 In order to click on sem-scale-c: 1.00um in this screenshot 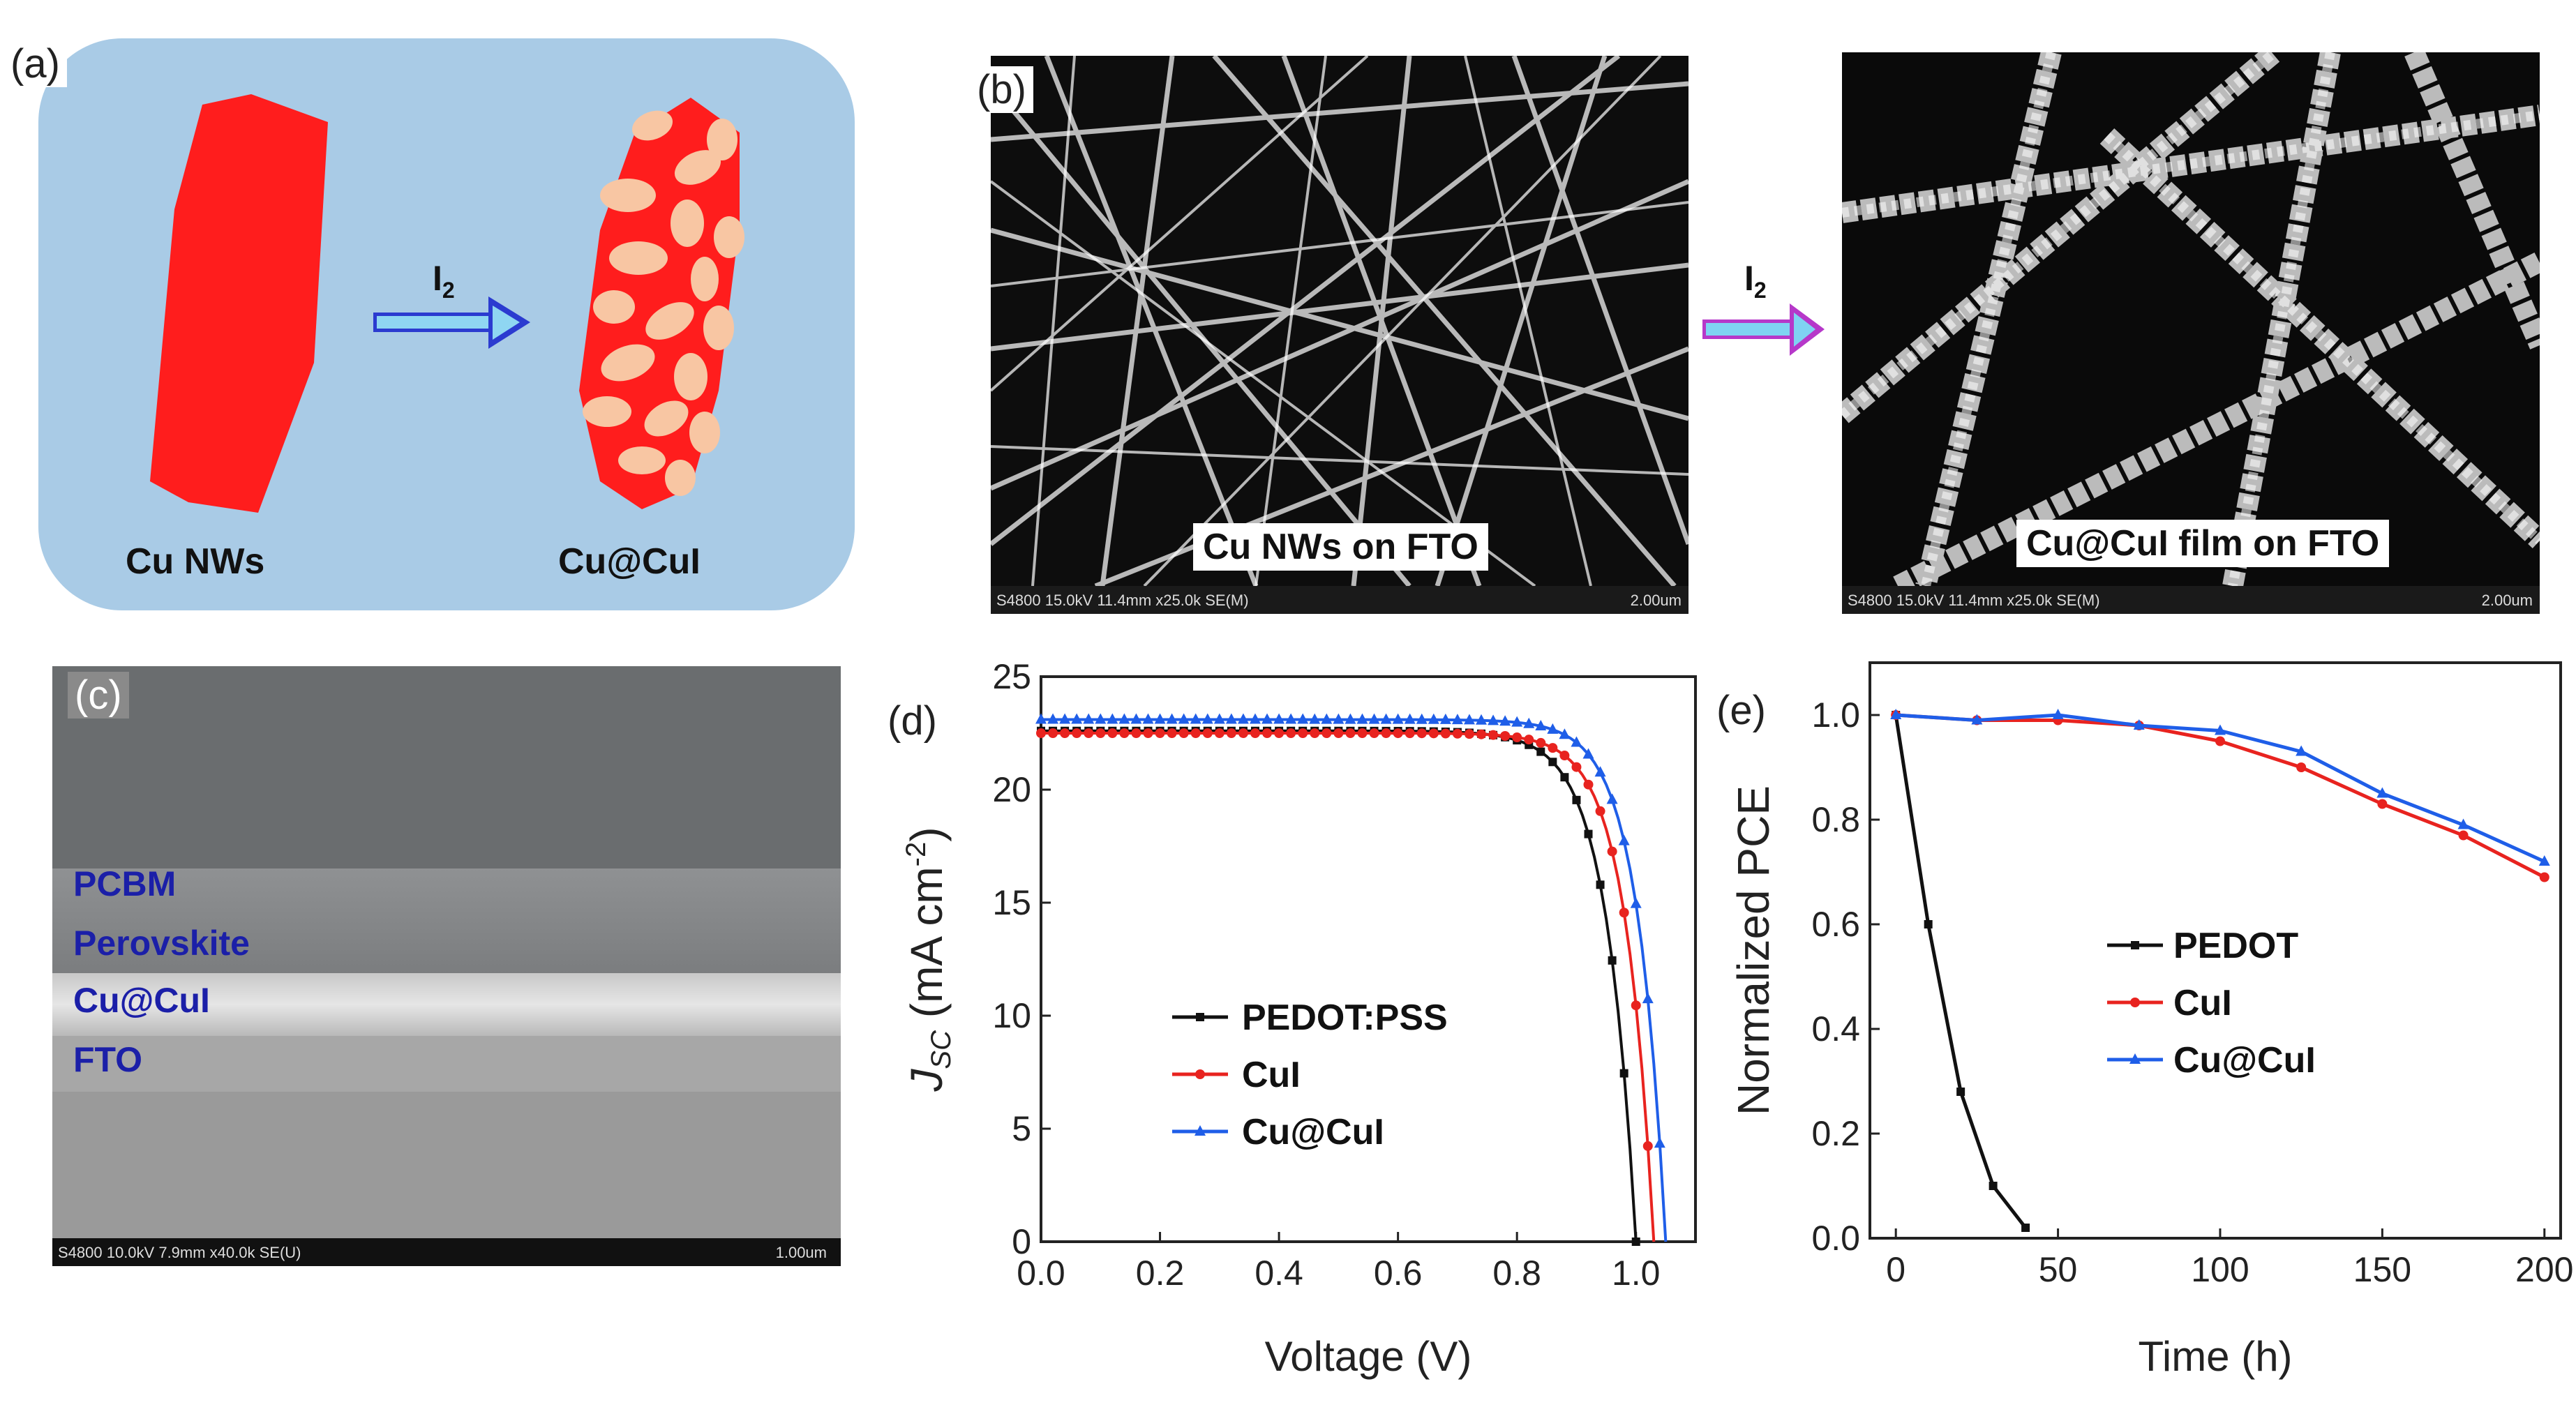, I will do `click(801, 1252)`.